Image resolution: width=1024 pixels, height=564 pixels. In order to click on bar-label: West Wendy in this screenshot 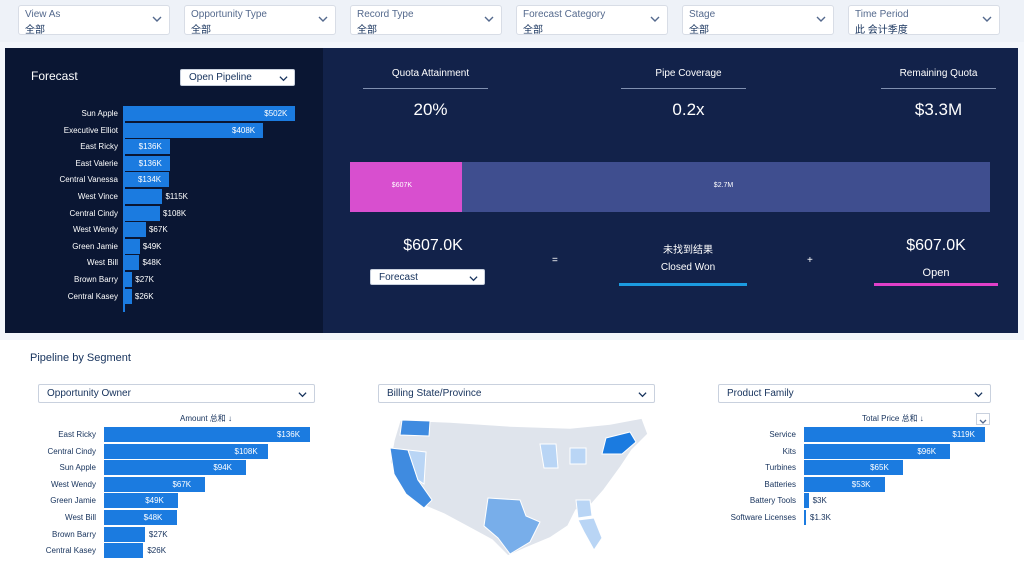, I will do `click(95, 230)`.